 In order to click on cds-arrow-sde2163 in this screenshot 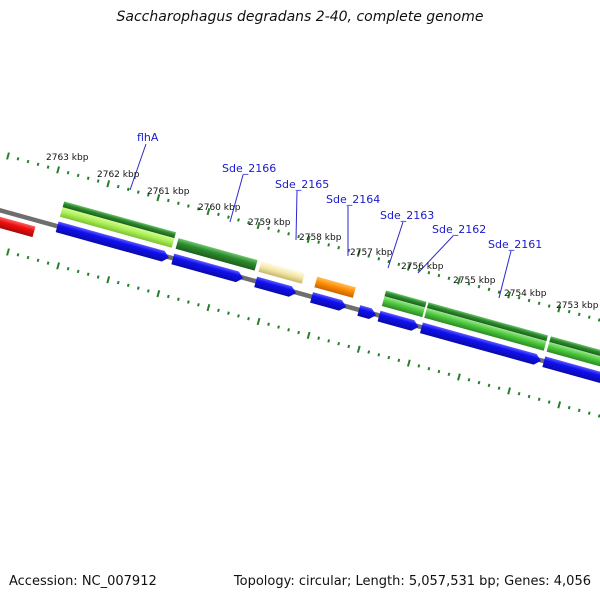, I will do `click(398, 321)`.